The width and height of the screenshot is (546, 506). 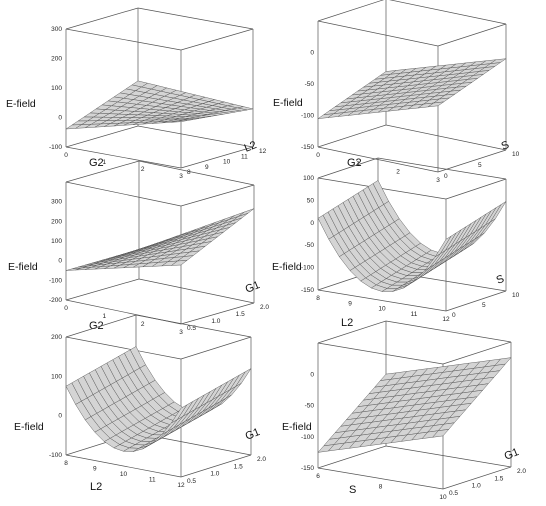 I want to click on z-tick-label: 50, so click(x=311, y=200).